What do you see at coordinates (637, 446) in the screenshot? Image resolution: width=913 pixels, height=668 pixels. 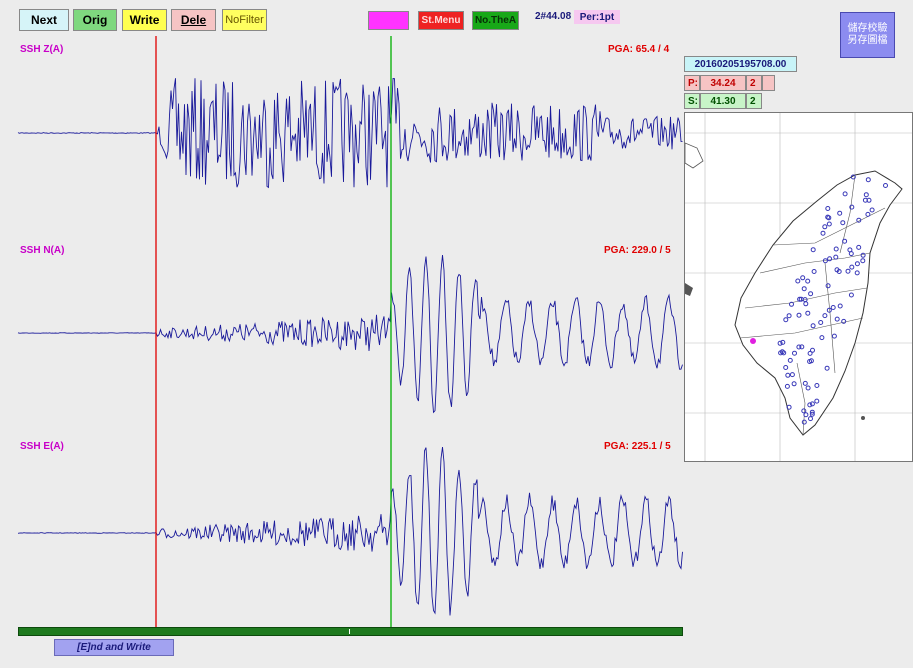 I see `pga-label-e: PGA: 225.1 / 5` at bounding box center [637, 446].